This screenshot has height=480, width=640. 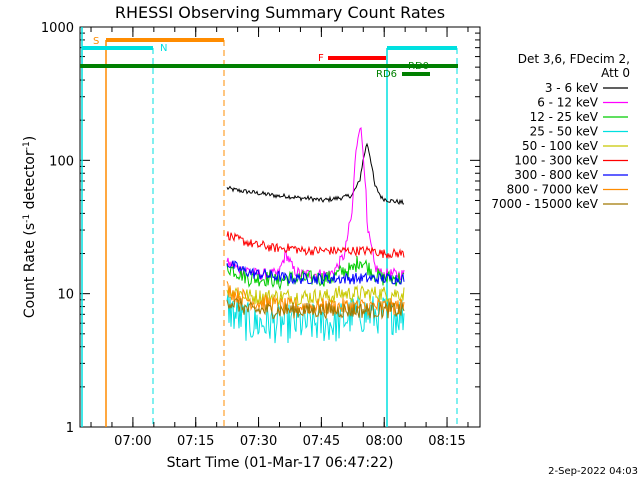 What do you see at coordinates (386, 74) in the screenshot?
I see `annotation-label-rd6: RD6` at bounding box center [386, 74].